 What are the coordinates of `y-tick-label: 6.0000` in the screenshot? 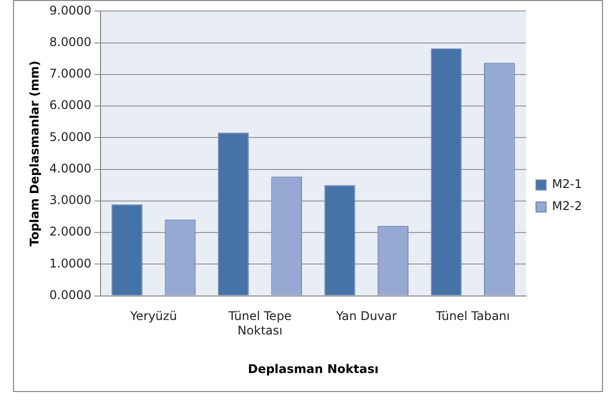 It's located at (70, 105).